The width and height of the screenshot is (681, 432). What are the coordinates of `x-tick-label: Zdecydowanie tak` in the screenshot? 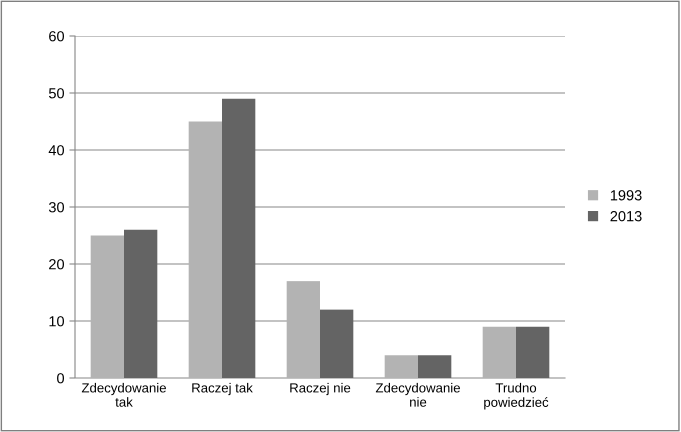 It's located at (124, 394).